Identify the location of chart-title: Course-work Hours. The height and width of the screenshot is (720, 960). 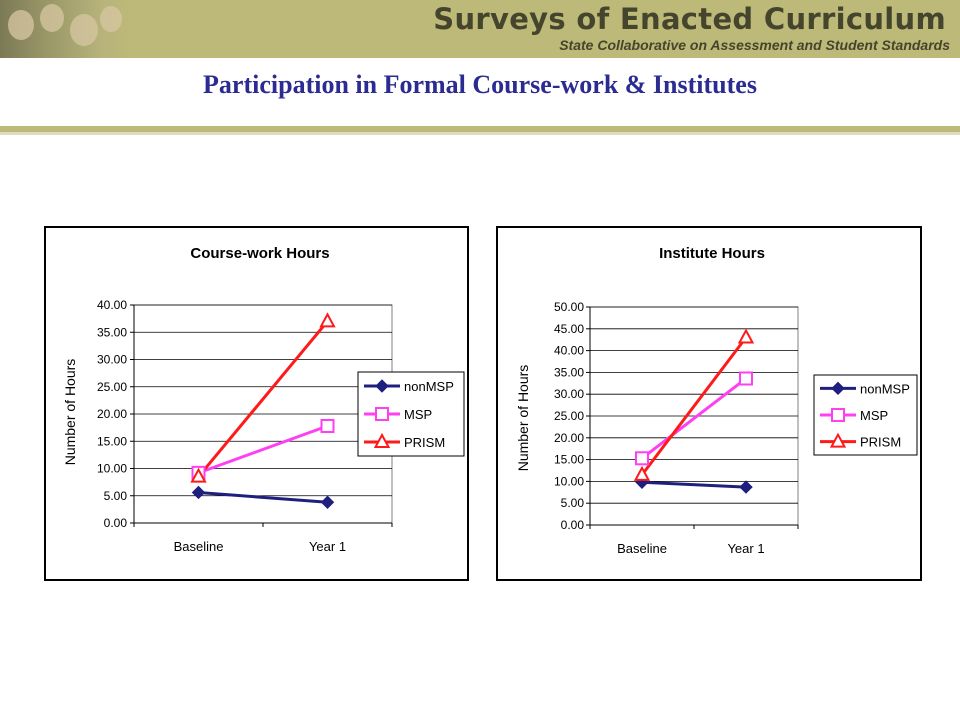
(259, 253).